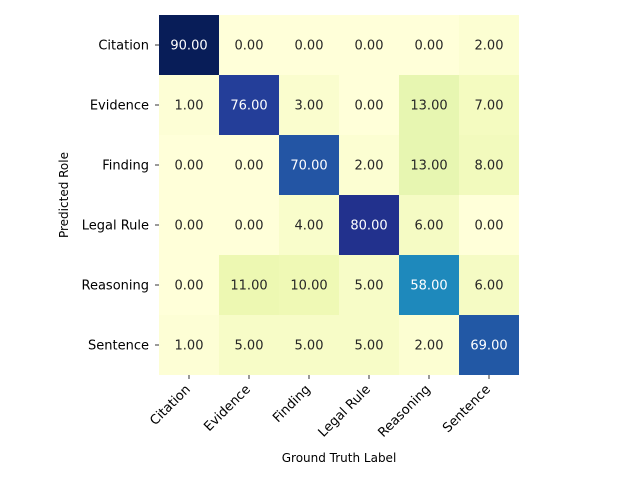 The image size is (640, 484). What do you see at coordinates (64, 195) in the screenshot?
I see `y-axis-title: Predicted Role` at bounding box center [64, 195].